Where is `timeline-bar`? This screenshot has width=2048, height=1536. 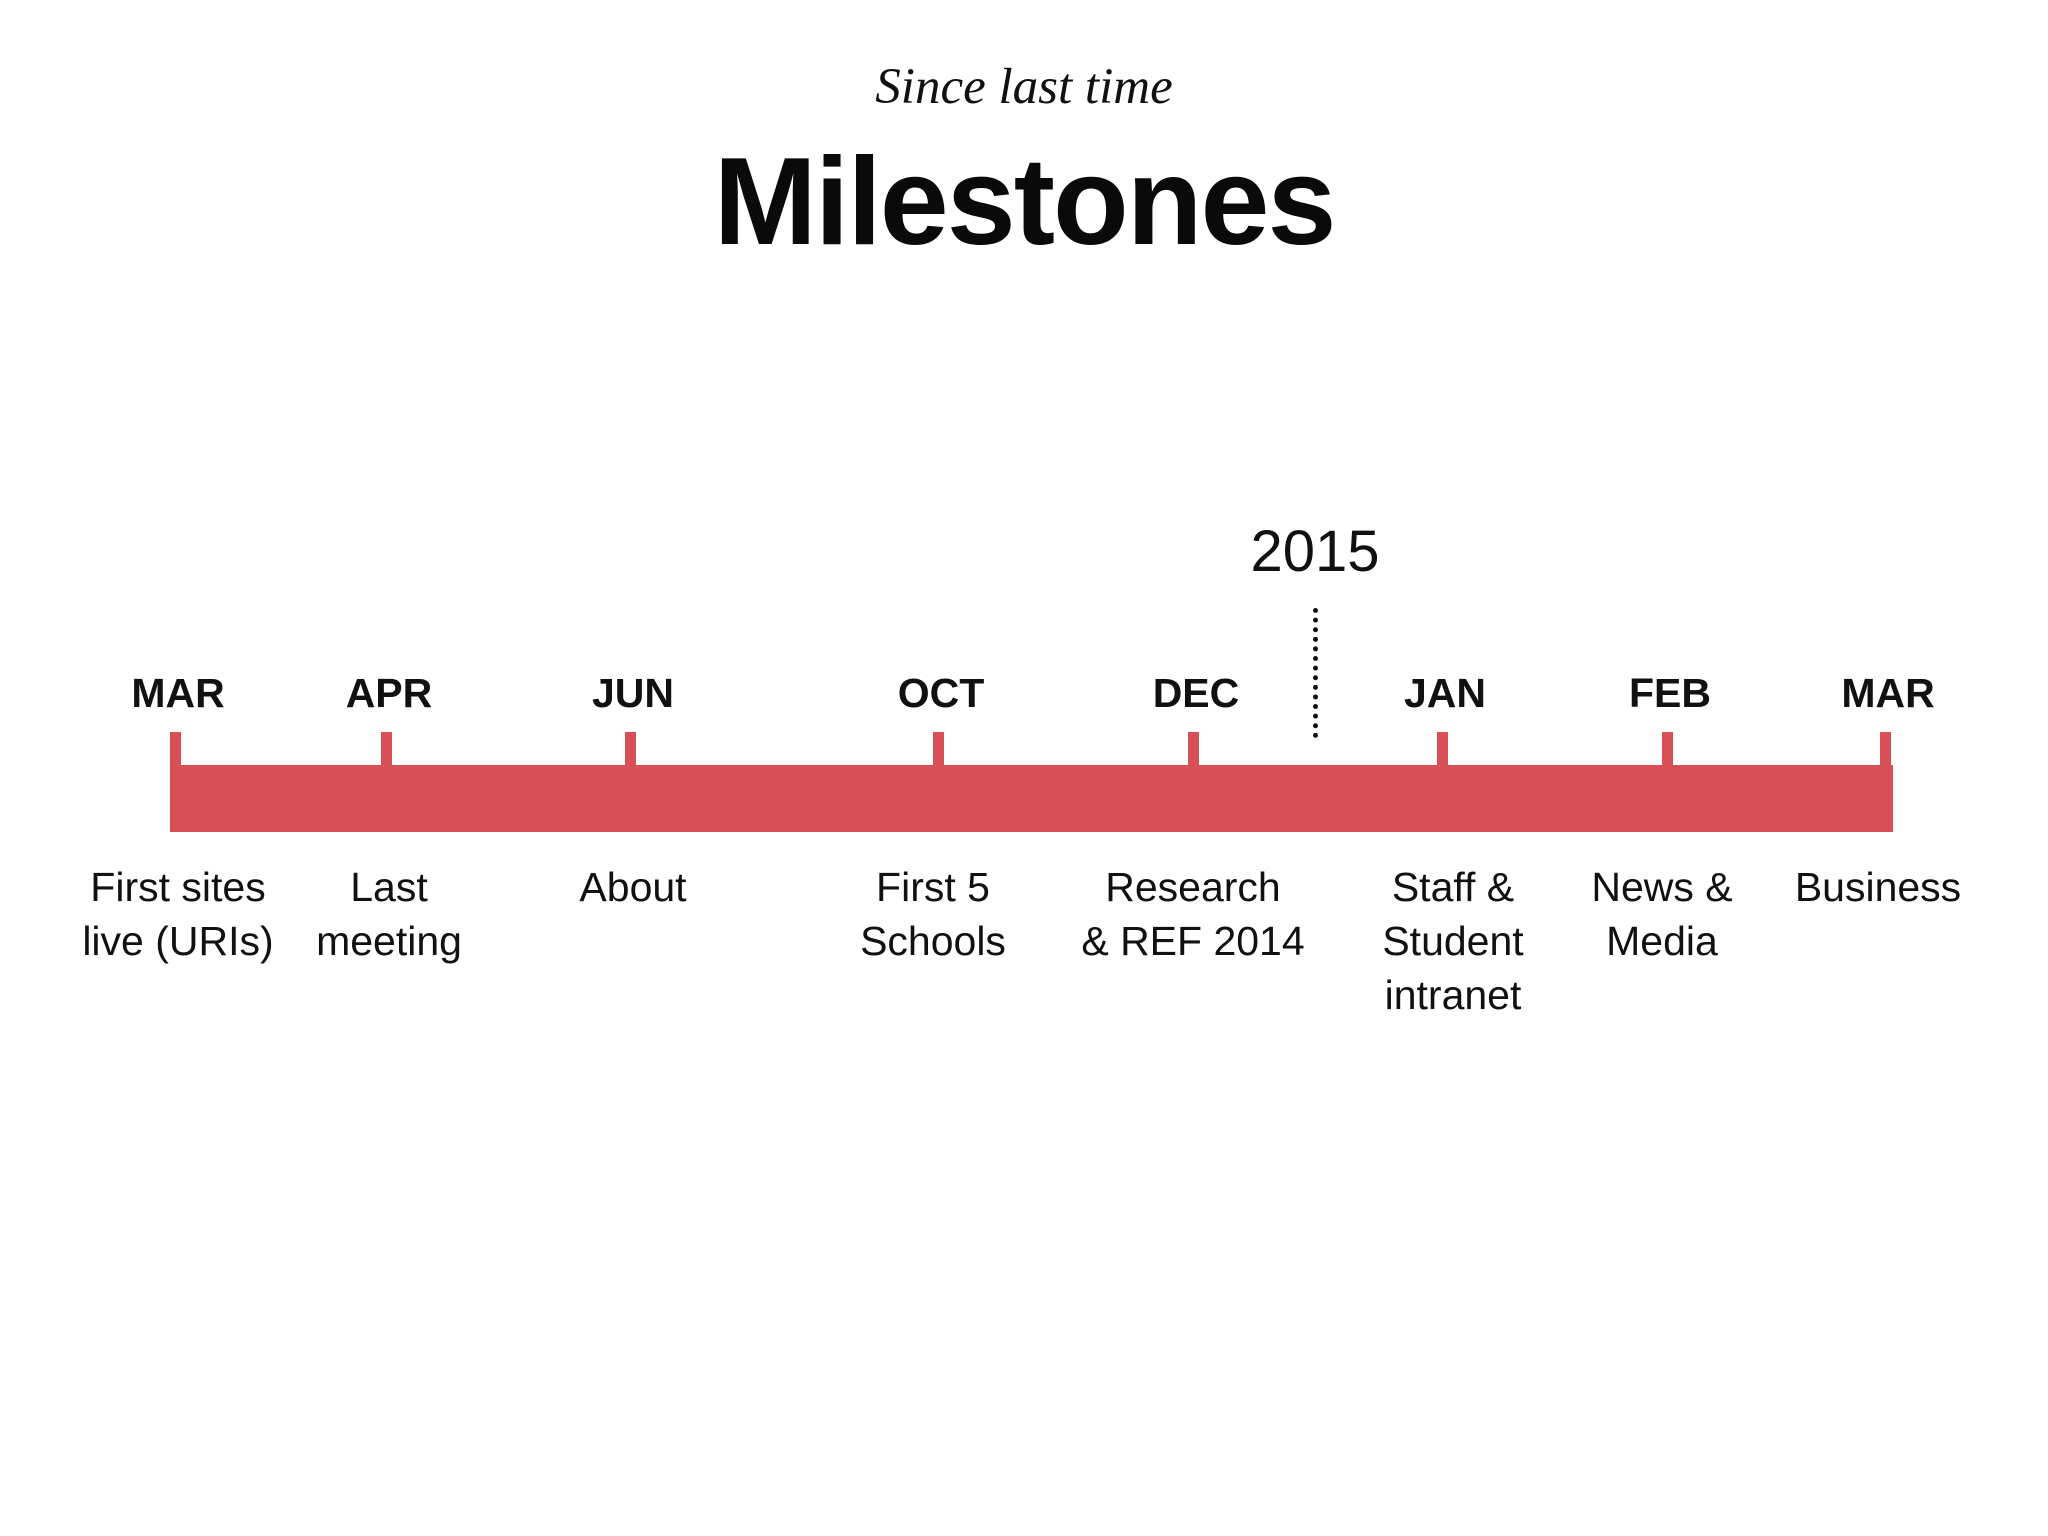
timeline-bar is located at coordinates (1031, 798).